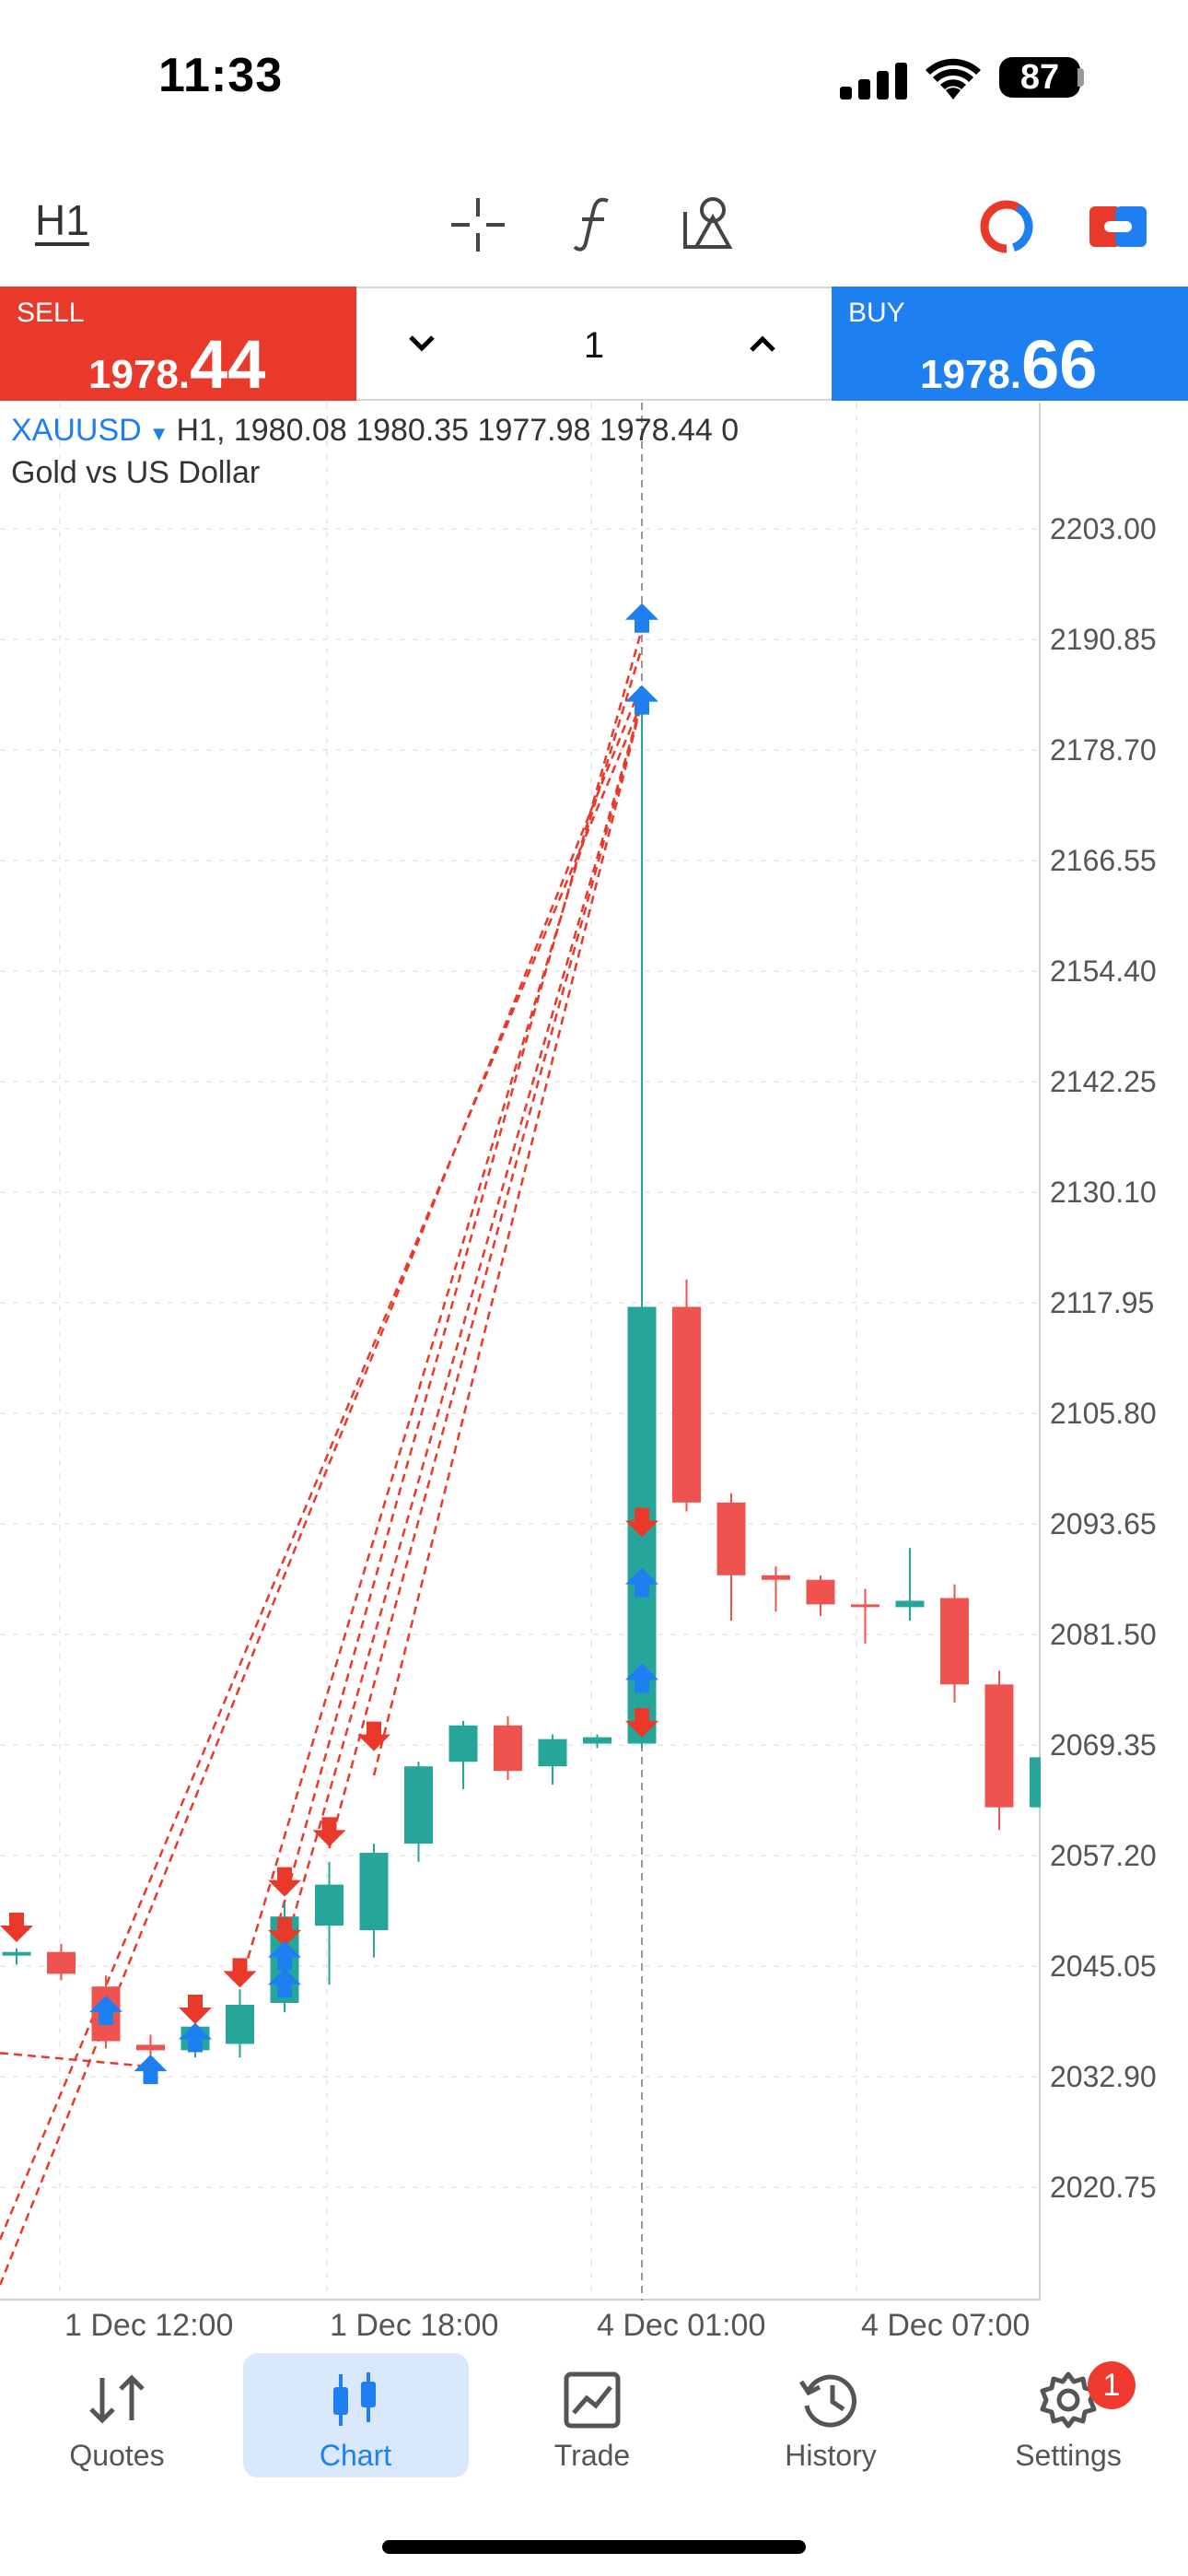 The height and width of the screenshot is (2576, 1188). I want to click on chart-description: Gold vs US Dollar, so click(136, 473).